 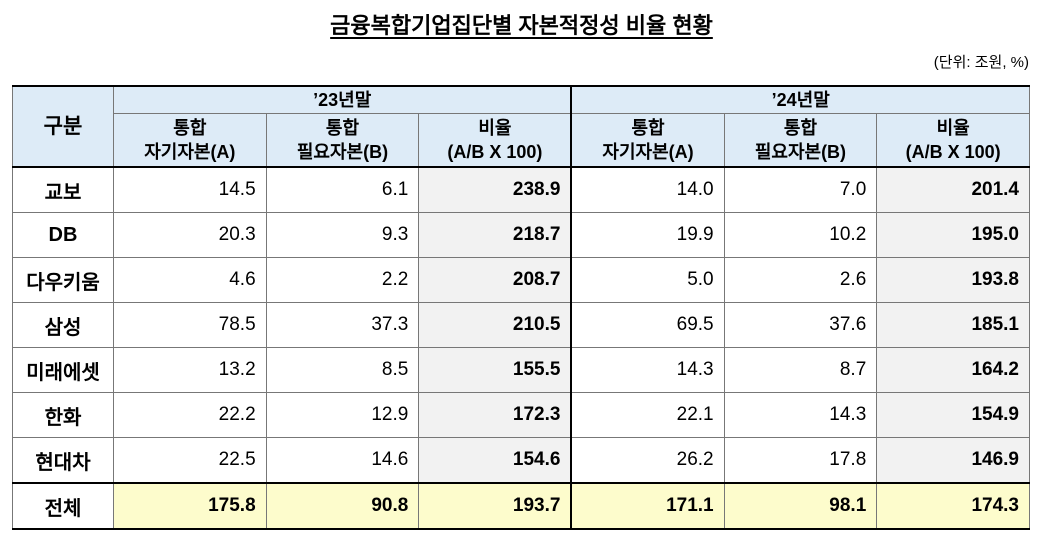 I want to click on cell: 193.8, so click(x=953, y=280).